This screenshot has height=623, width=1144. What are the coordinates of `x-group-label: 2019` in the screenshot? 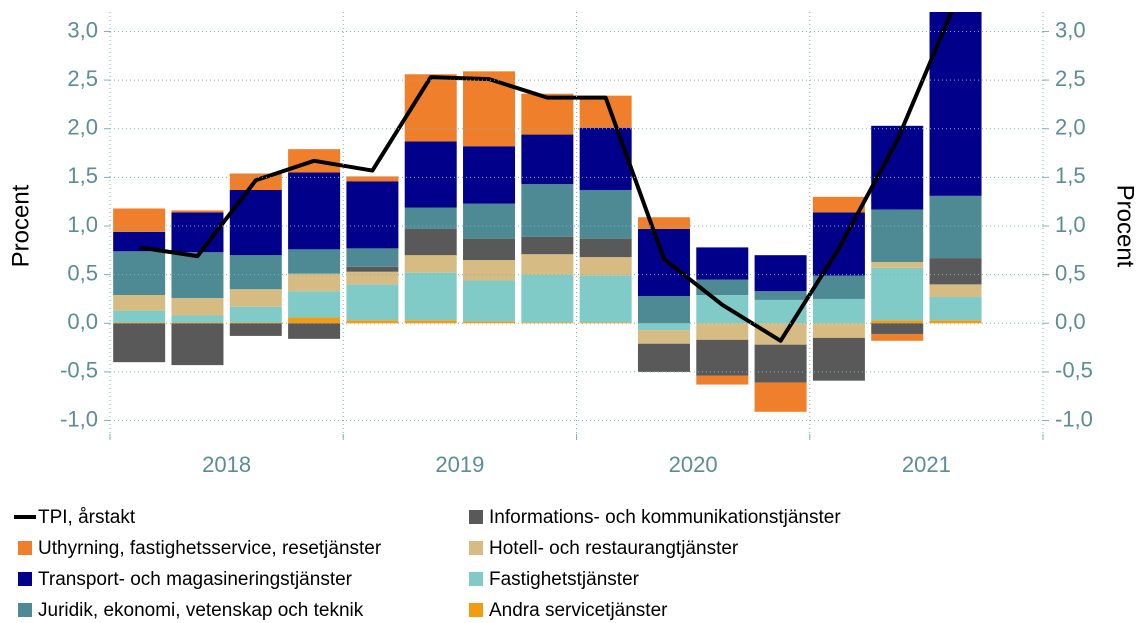 It's located at (459, 464).